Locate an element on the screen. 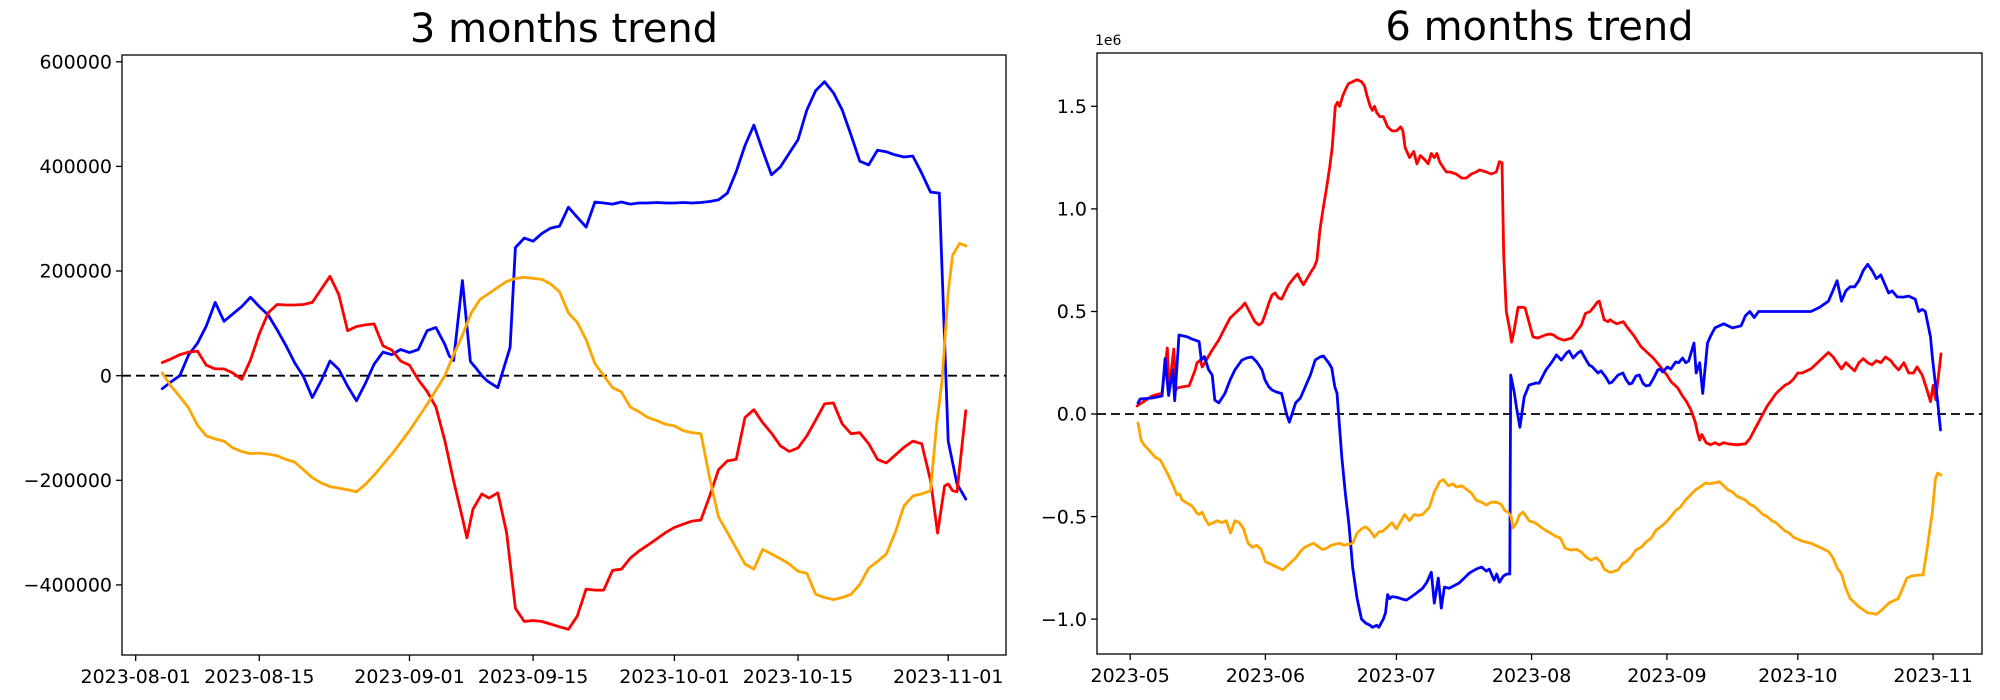 This screenshot has height=700, width=2000. x-tick-label: 2023-09-15 is located at coordinates (533, 677).